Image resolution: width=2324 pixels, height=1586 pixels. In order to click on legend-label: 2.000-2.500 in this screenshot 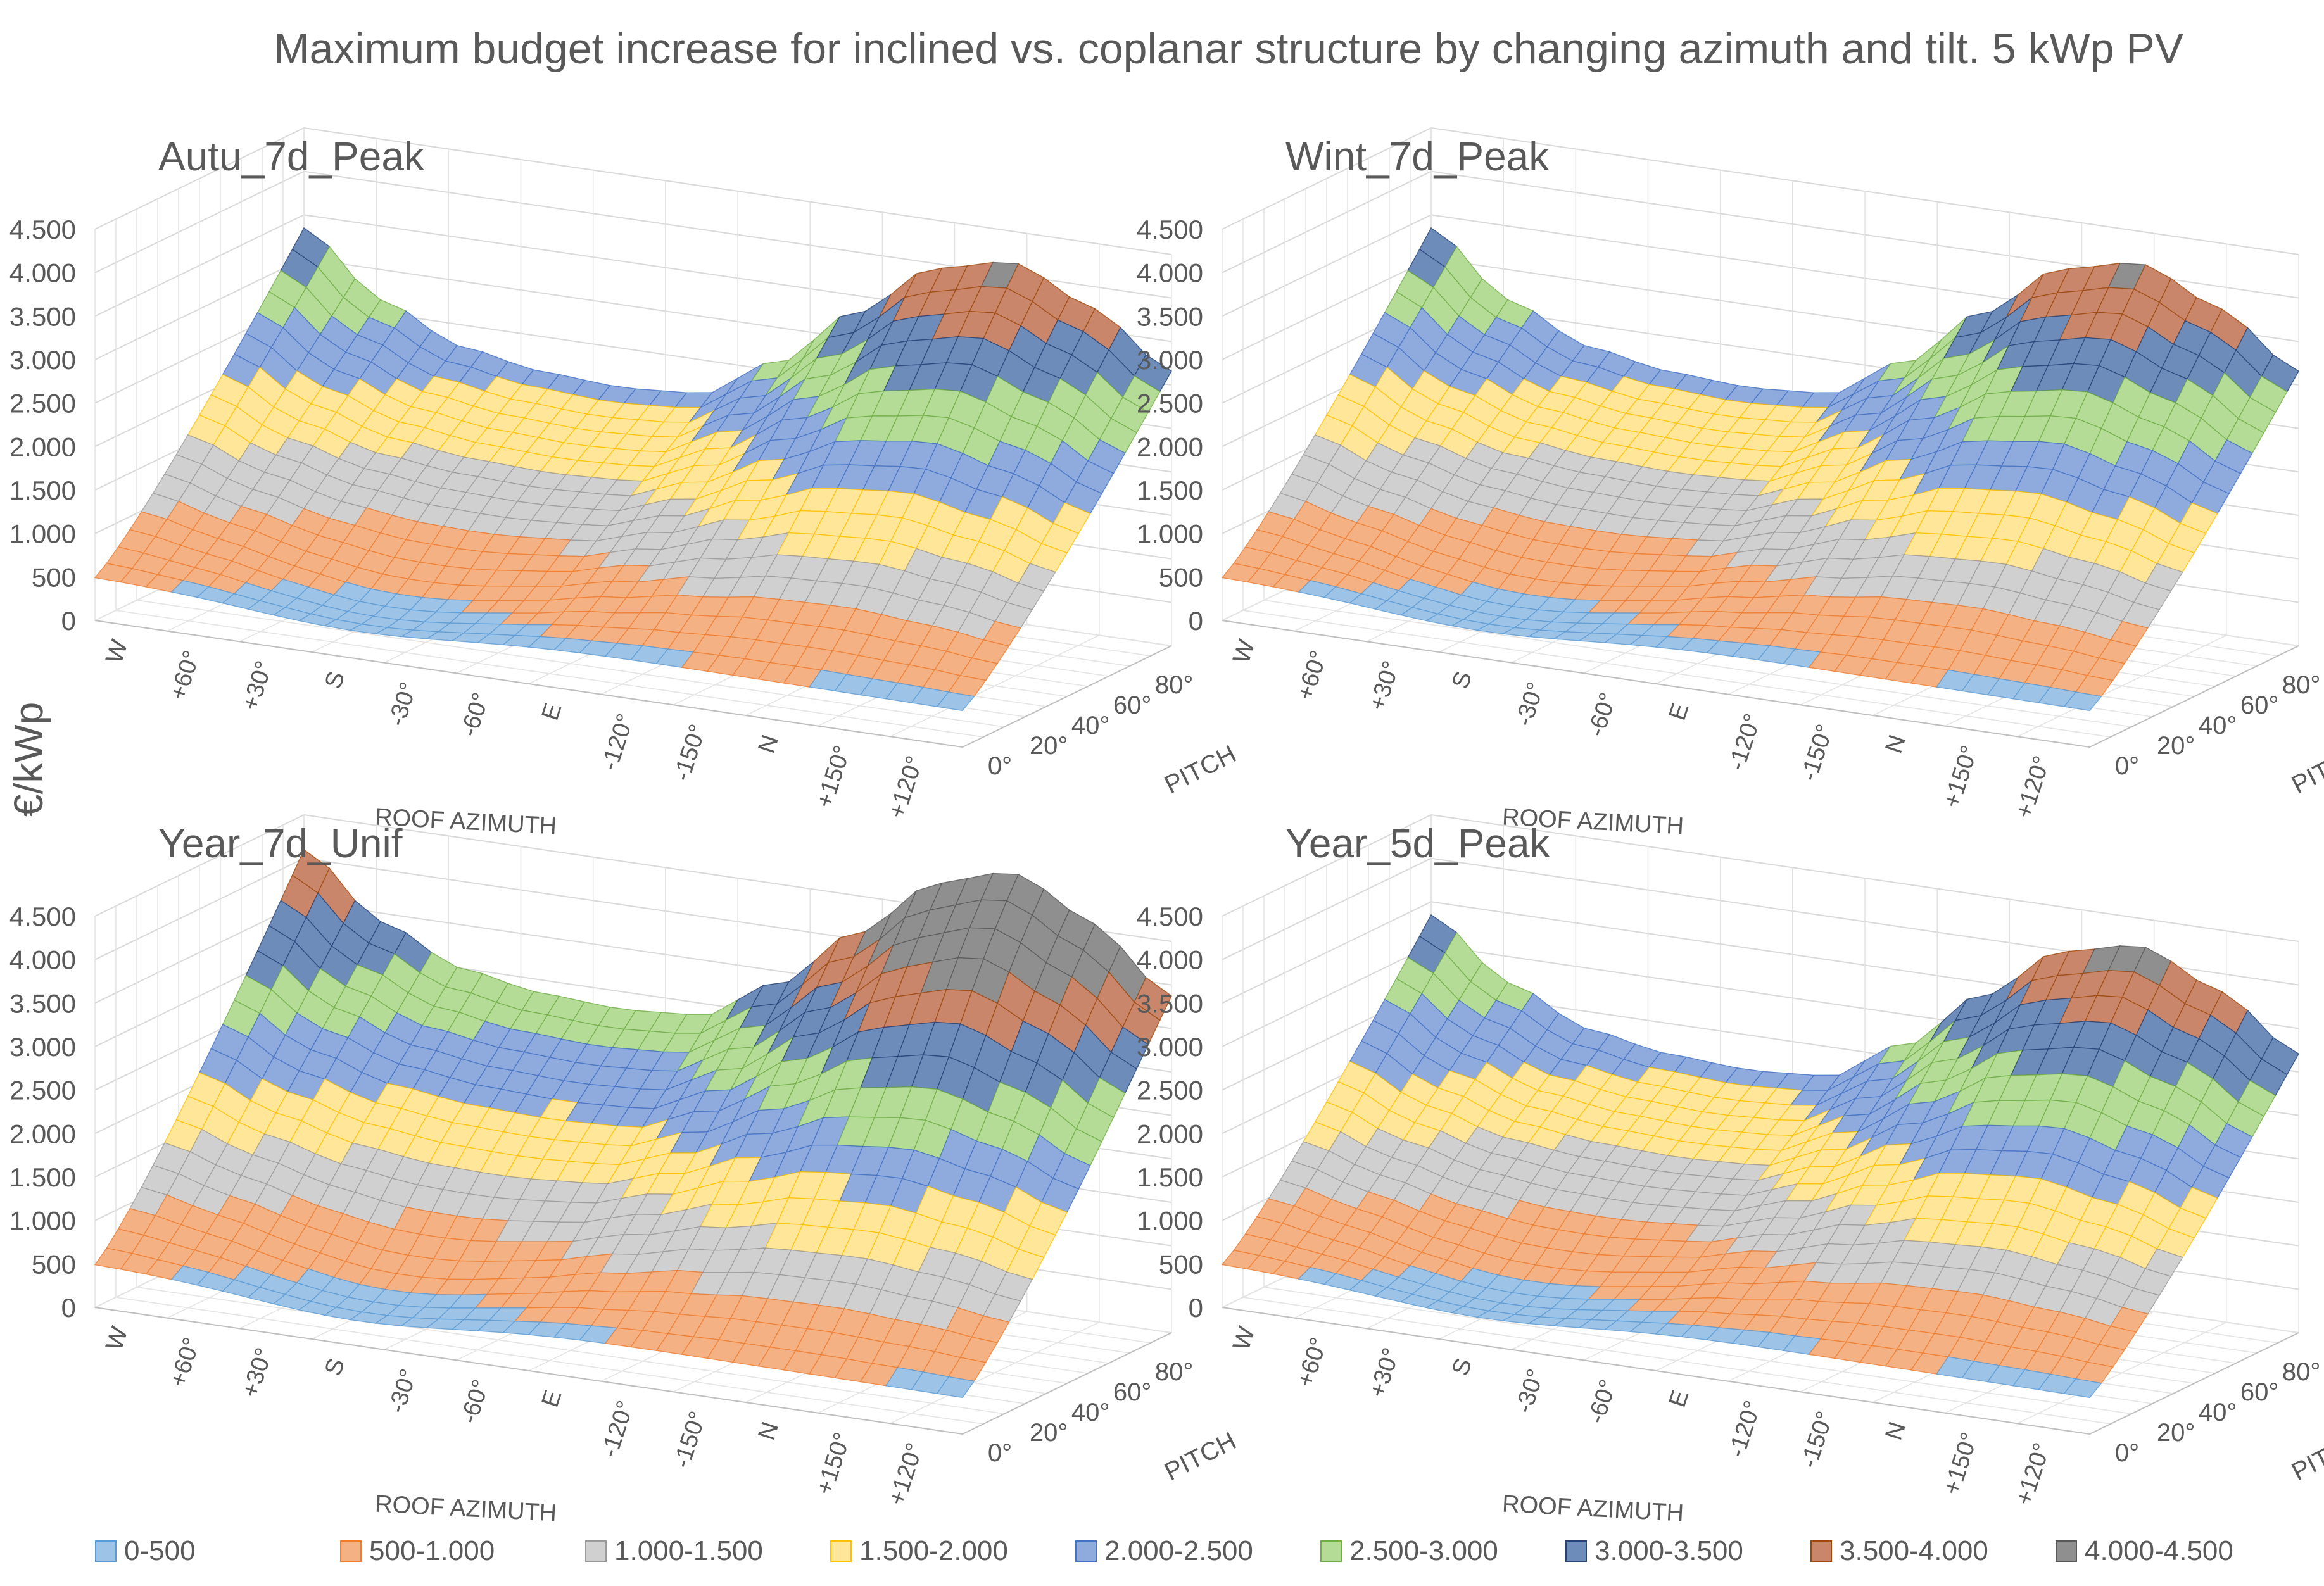, I will do `click(1178, 1550)`.